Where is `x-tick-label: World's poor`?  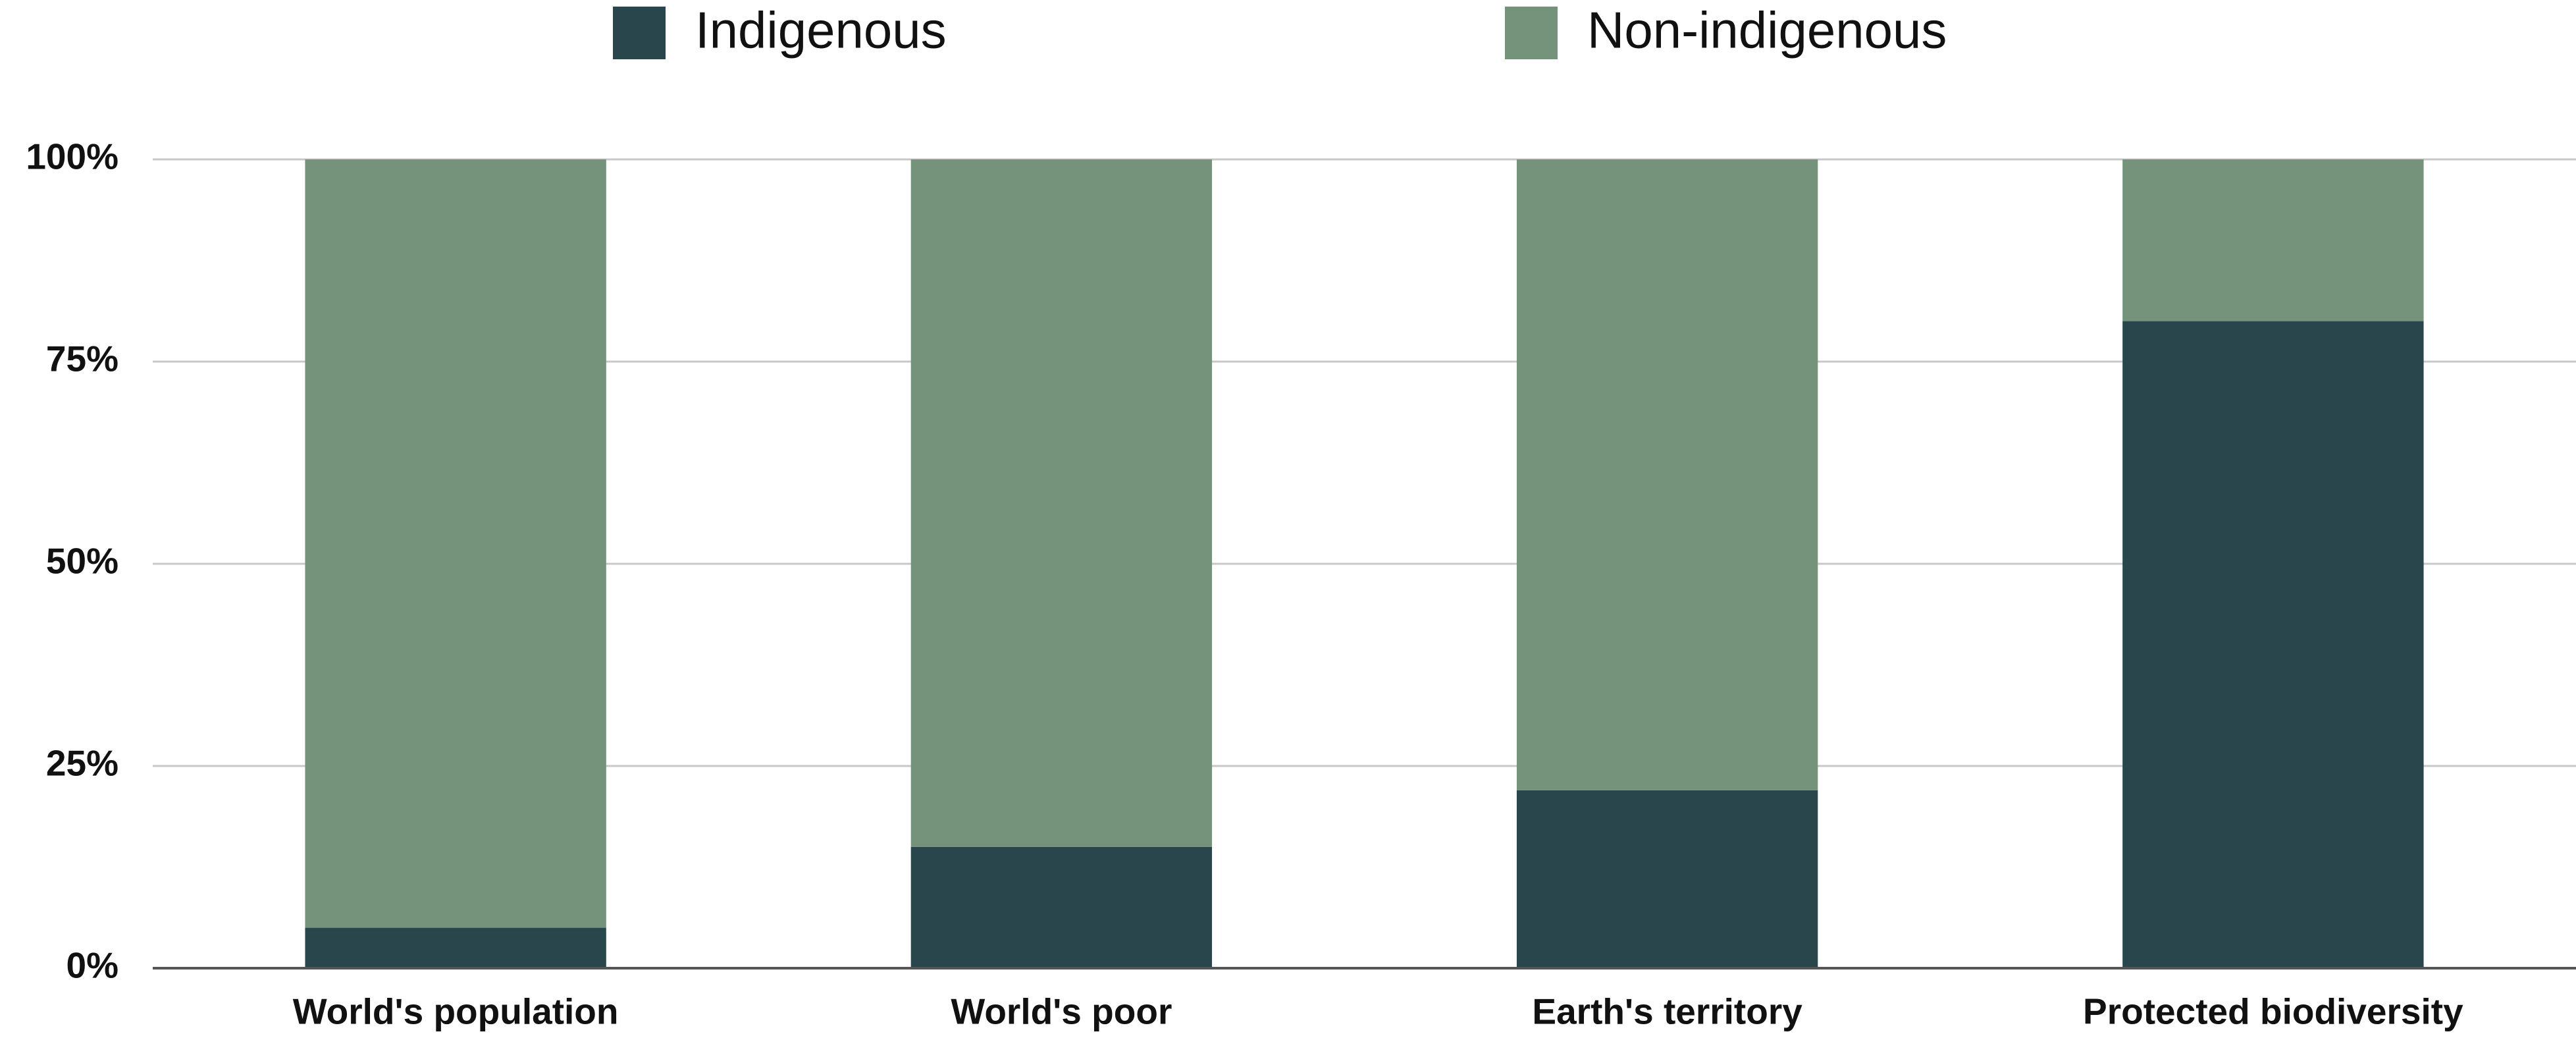
x-tick-label: World's poor is located at coordinates (1061, 1011).